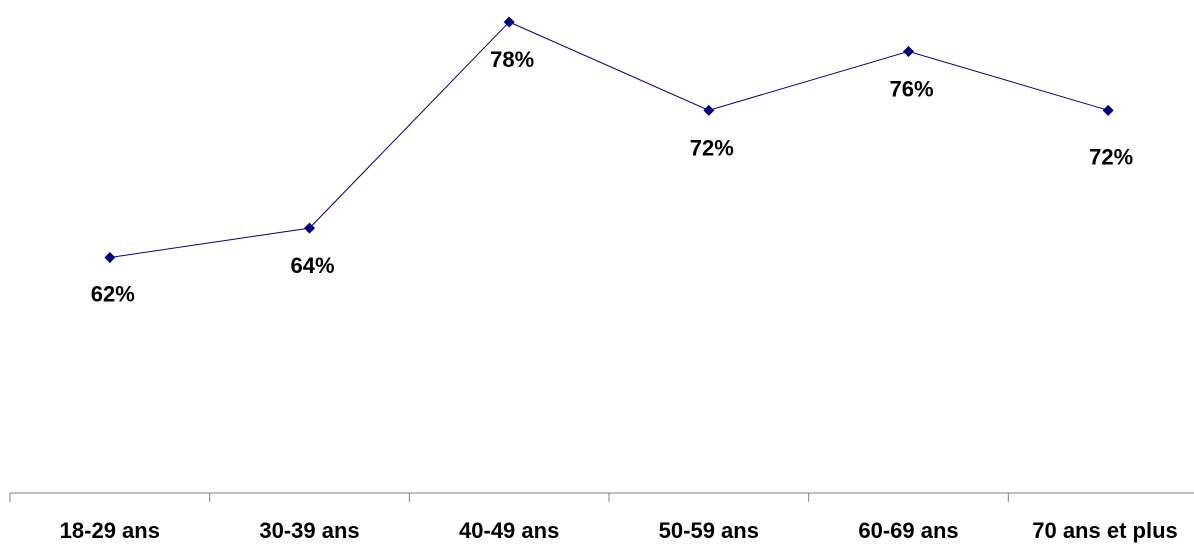 The height and width of the screenshot is (551, 1194). I want to click on data-label: 64%, so click(312, 265).